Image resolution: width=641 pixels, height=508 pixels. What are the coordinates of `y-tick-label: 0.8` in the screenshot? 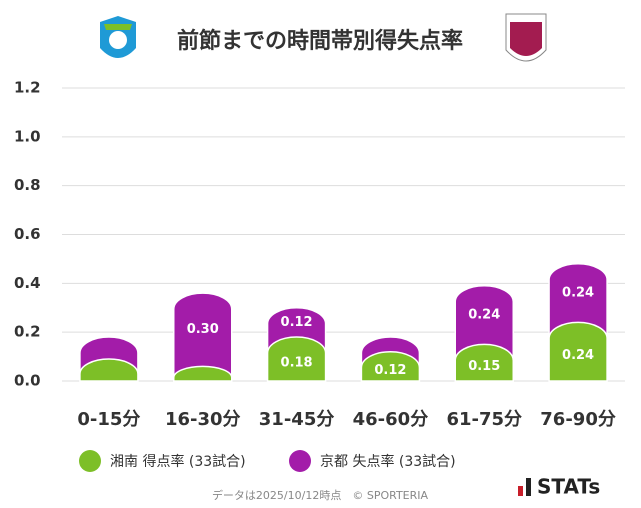 It's located at (27, 185).